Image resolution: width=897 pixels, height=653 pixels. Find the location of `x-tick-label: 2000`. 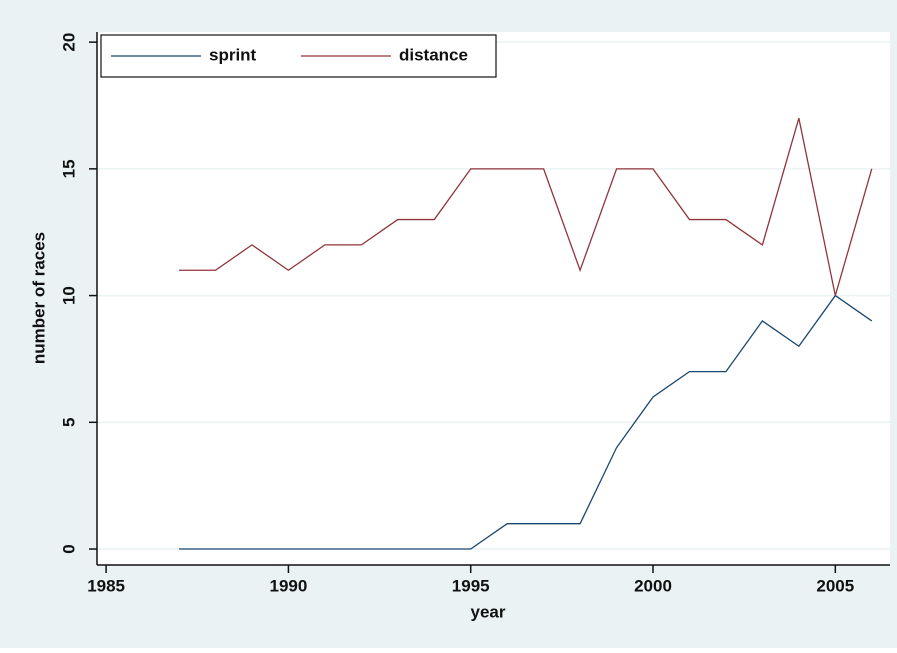

x-tick-label: 2000 is located at coordinates (653, 585).